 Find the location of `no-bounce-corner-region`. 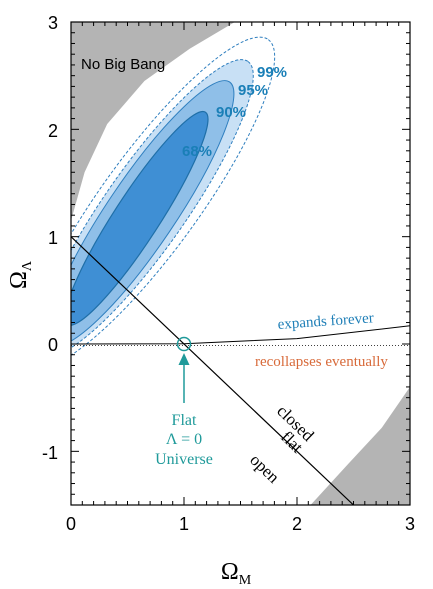

no-bounce-corner-region is located at coordinates (360, 445).